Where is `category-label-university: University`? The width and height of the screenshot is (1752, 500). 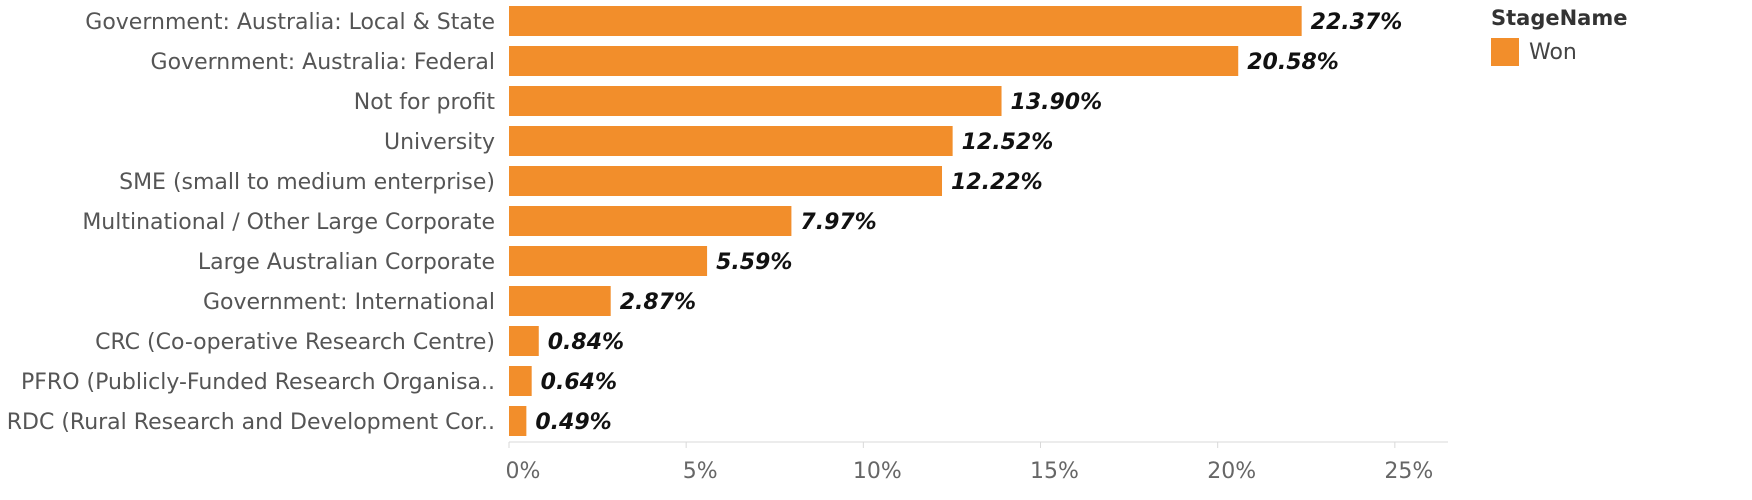 category-label-university: University is located at coordinates (439, 142).